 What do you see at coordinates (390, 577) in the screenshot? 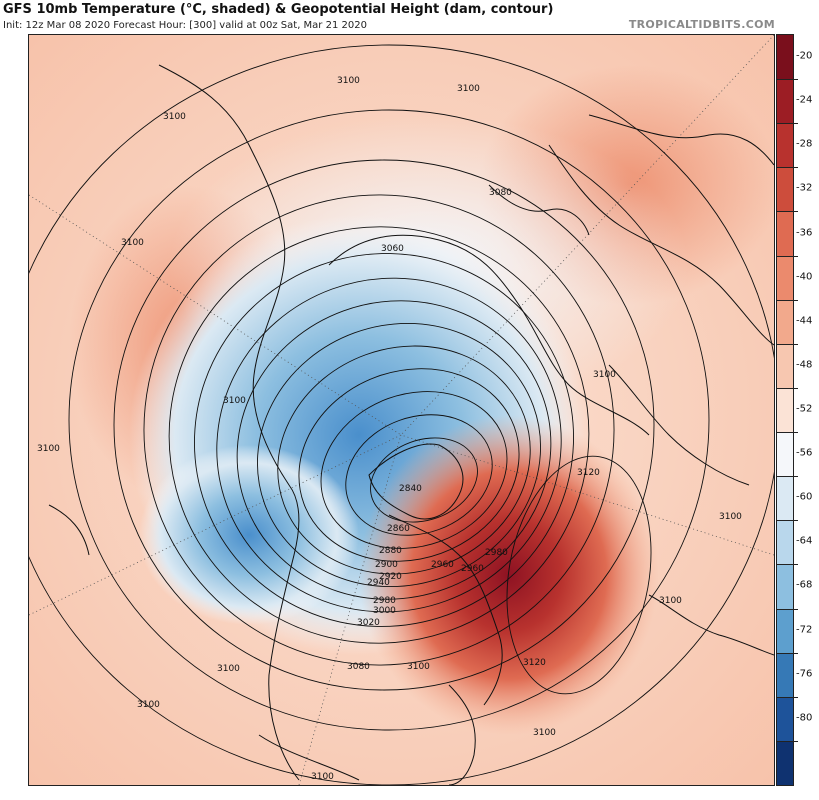
I see `contour-label: 2920` at bounding box center [390, 577].